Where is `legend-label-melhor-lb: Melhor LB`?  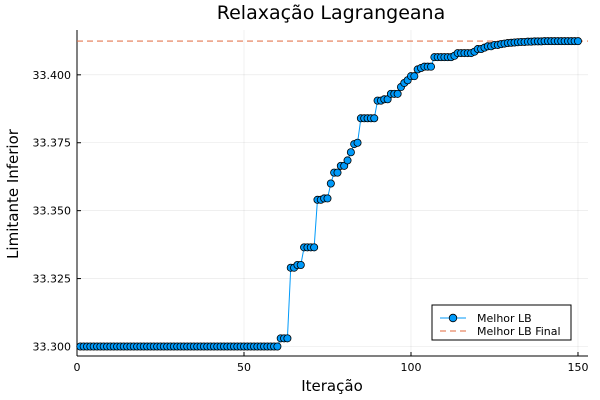
legend-label-melhor-lb: Melhor LB is located at coordinates (504, 318).